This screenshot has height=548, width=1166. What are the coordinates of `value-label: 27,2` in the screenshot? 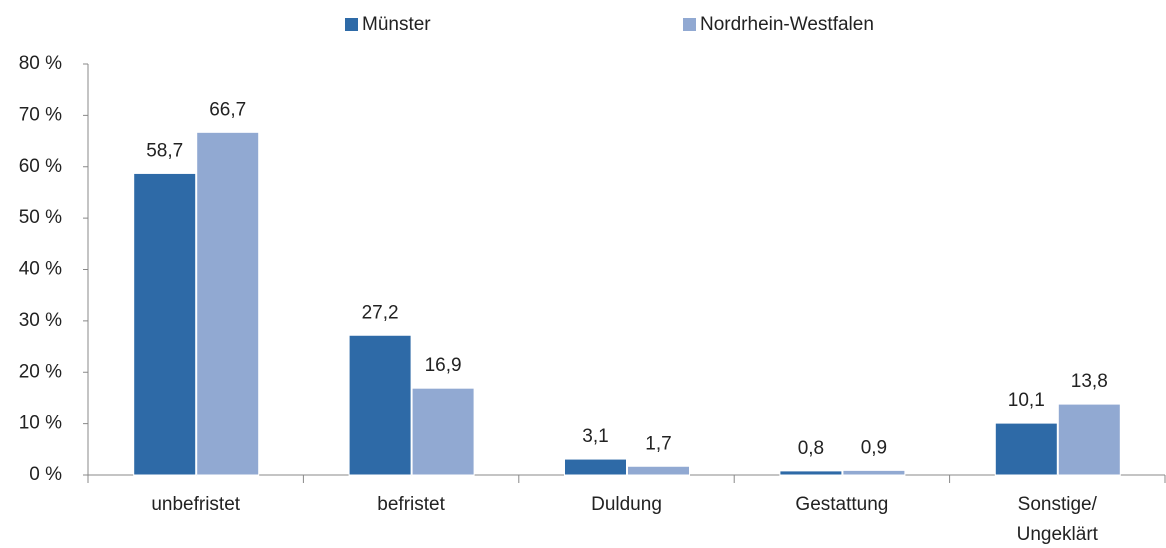 It's located at (380, 312).